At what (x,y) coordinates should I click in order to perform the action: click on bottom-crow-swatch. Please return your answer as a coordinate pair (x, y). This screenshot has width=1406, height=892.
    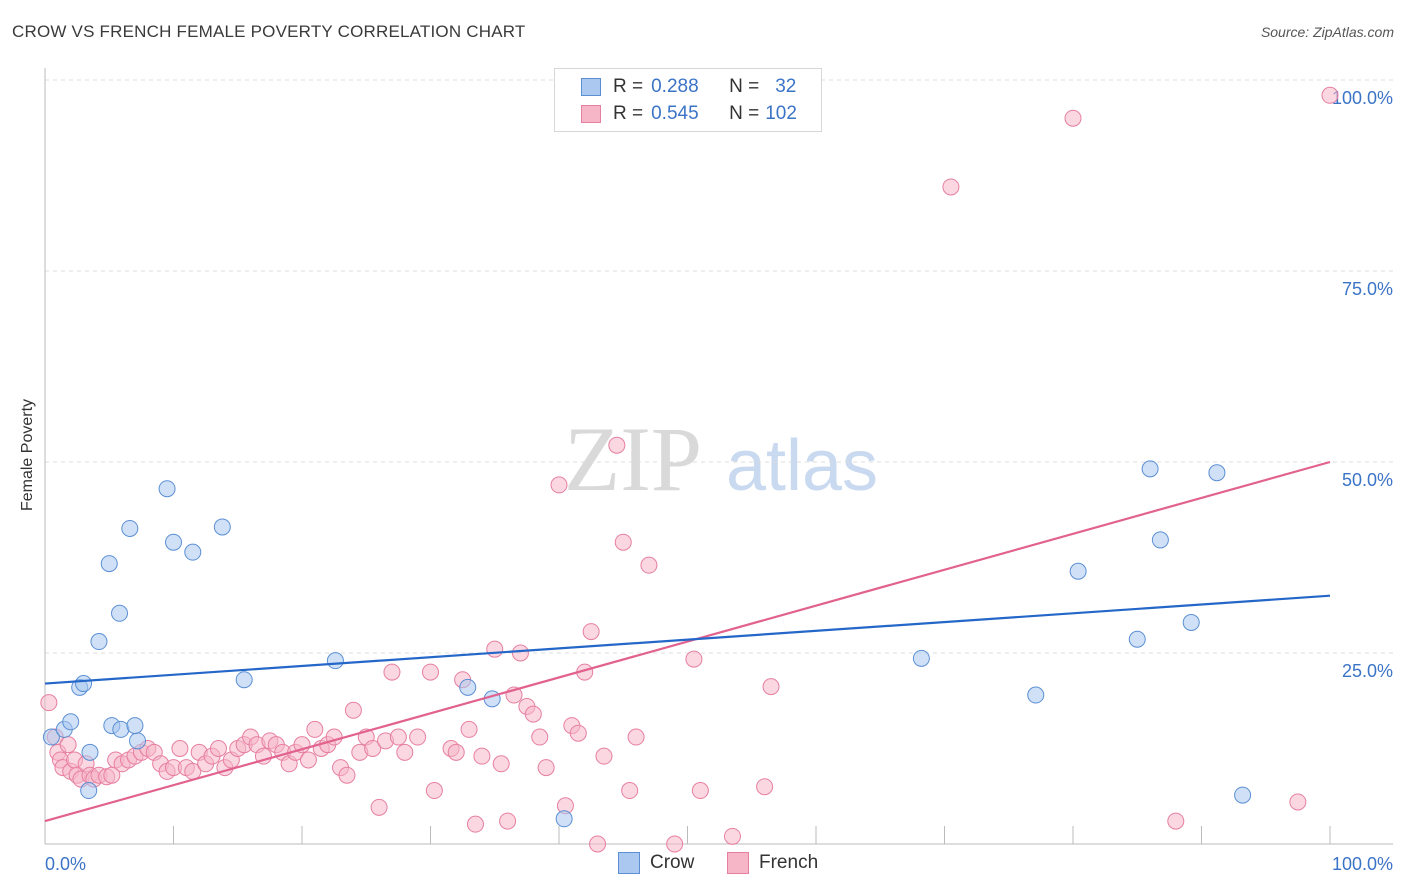
    Looking at the image, I should click on (629, 863).